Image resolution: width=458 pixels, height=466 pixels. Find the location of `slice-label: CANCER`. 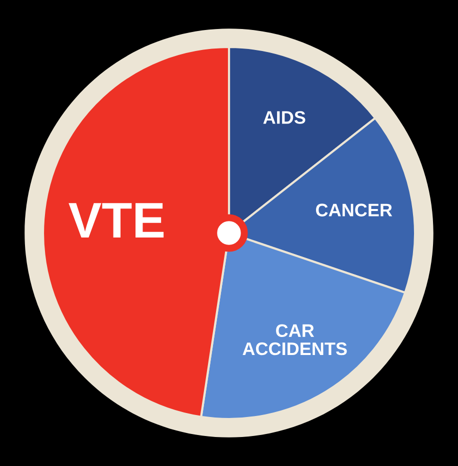

slice-label: CANCER is located at coordinates (354, 210).